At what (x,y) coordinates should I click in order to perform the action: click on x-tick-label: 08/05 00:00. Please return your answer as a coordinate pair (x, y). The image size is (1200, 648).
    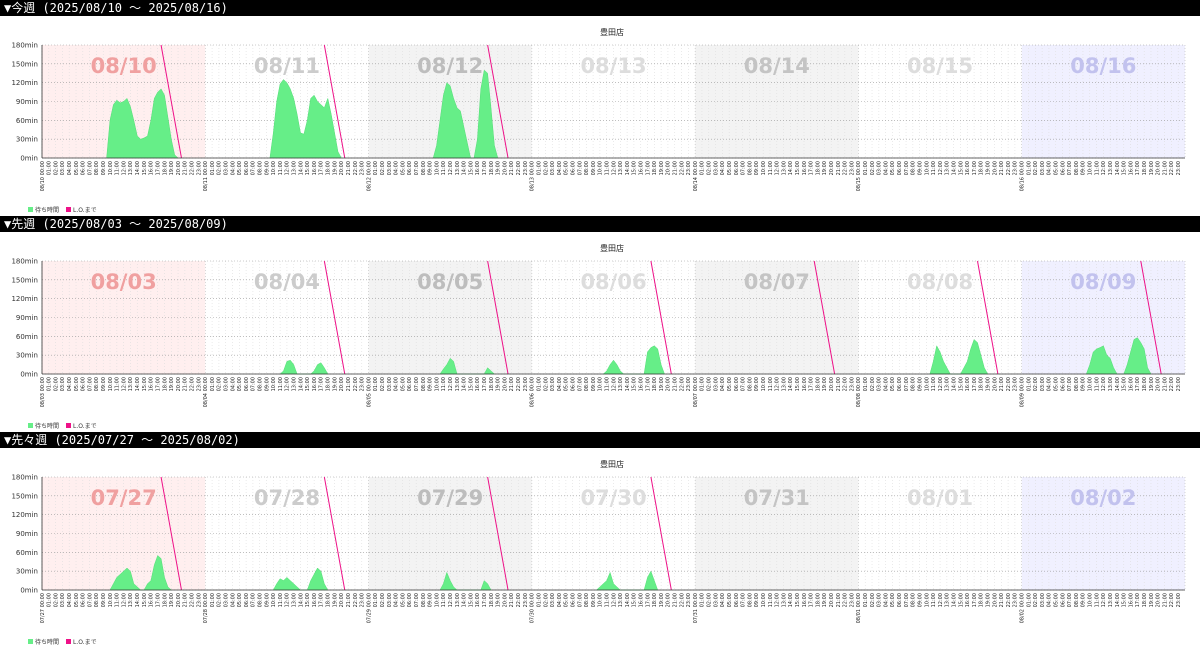
    Looking at the image, I should click on (369, 392).